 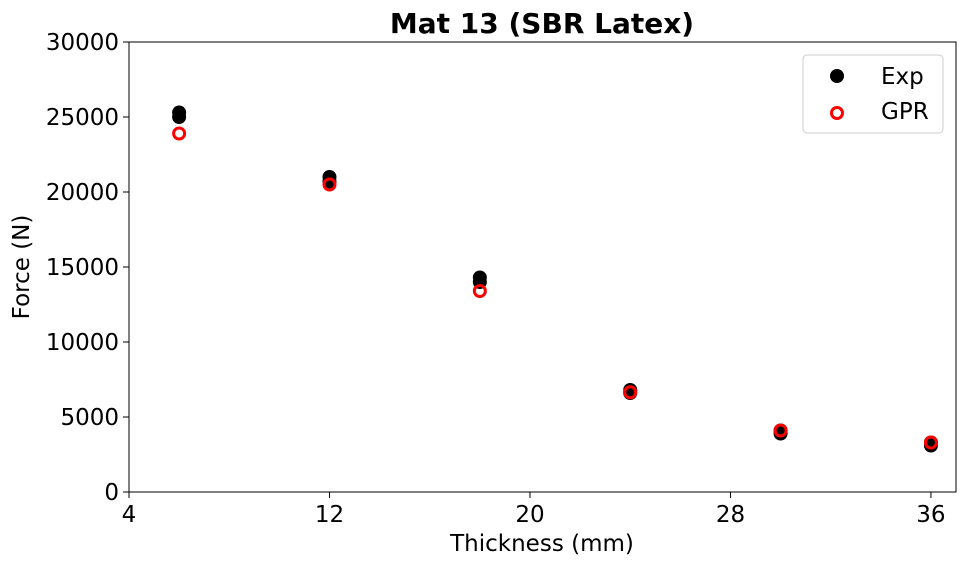 What do you see at coordinates (89, 418) in the screenshot?
I see `y-tick-label: 5000` at bounding box center [89, 418].